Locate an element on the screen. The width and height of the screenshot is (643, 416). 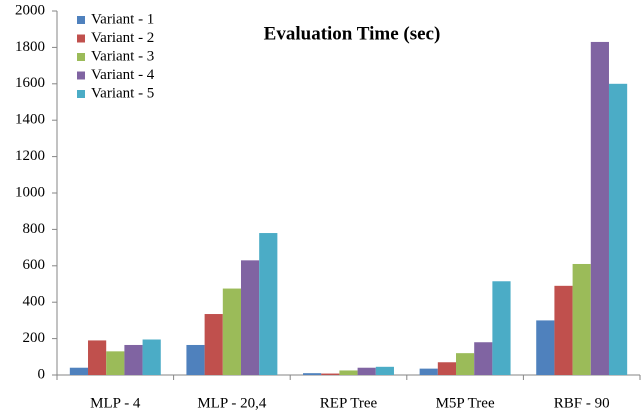
y-tick-label: 1200 is located at coordinates (30, 156).